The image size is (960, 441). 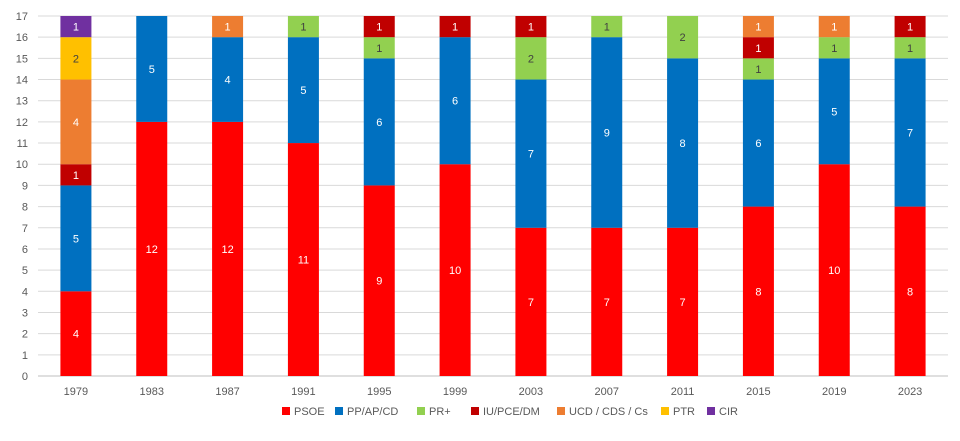 What do you see at coordinates (475, 411) in the screenshot?
I see `legend-swatch-iu-pce-dm` at bounding box center [475, 411].